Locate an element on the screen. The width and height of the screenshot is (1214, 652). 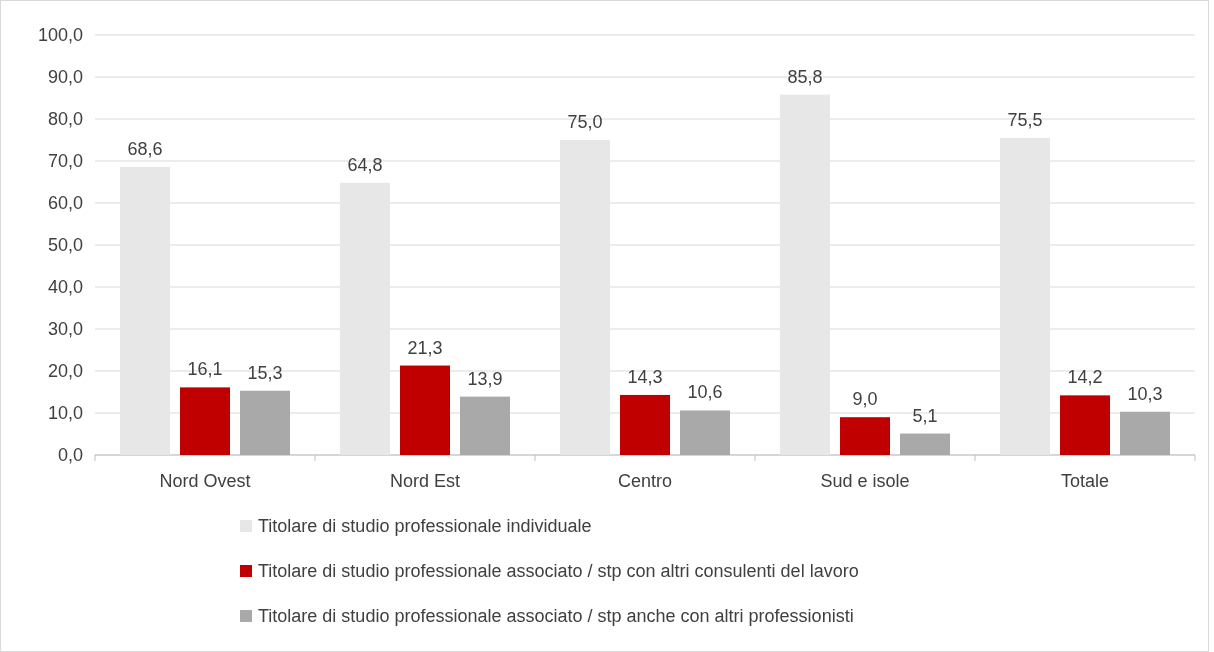
data-label: 15,3 is located at coordinates (265, 372).